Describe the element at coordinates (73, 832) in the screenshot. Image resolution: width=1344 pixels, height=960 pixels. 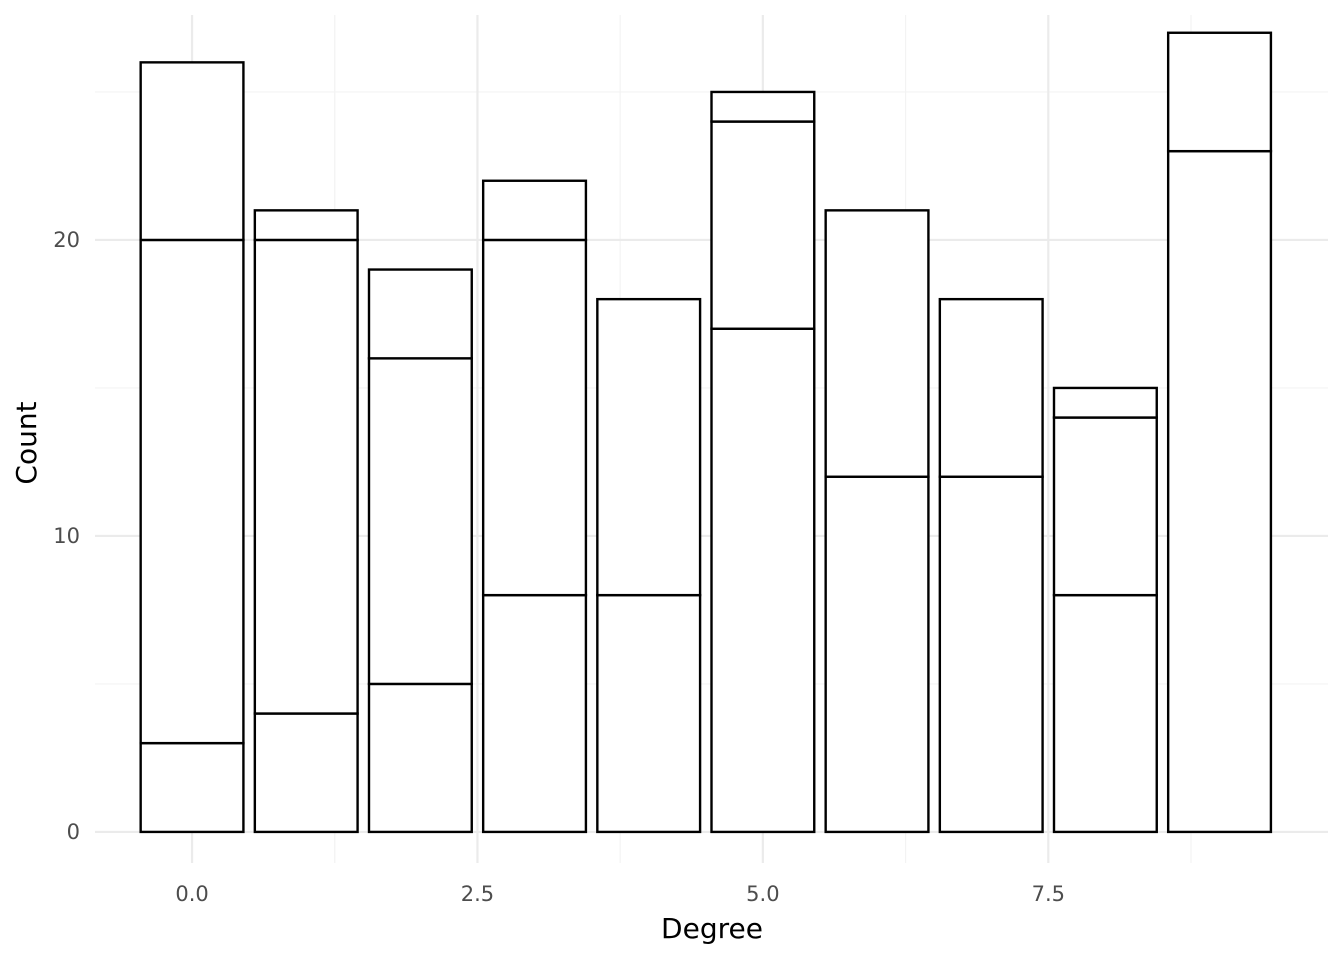
I see `y-tick-label: 0` at that location.